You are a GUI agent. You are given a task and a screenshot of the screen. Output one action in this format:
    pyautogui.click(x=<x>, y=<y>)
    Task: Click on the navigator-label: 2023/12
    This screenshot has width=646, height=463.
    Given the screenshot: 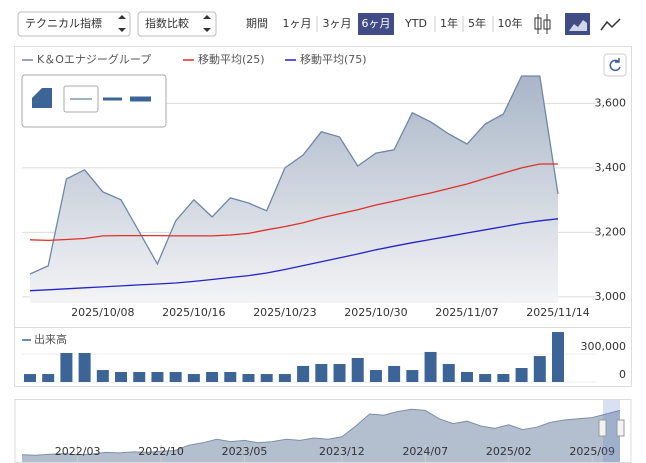 What is the action you would take?
    pyautogui.click(x=342, y=451)
    